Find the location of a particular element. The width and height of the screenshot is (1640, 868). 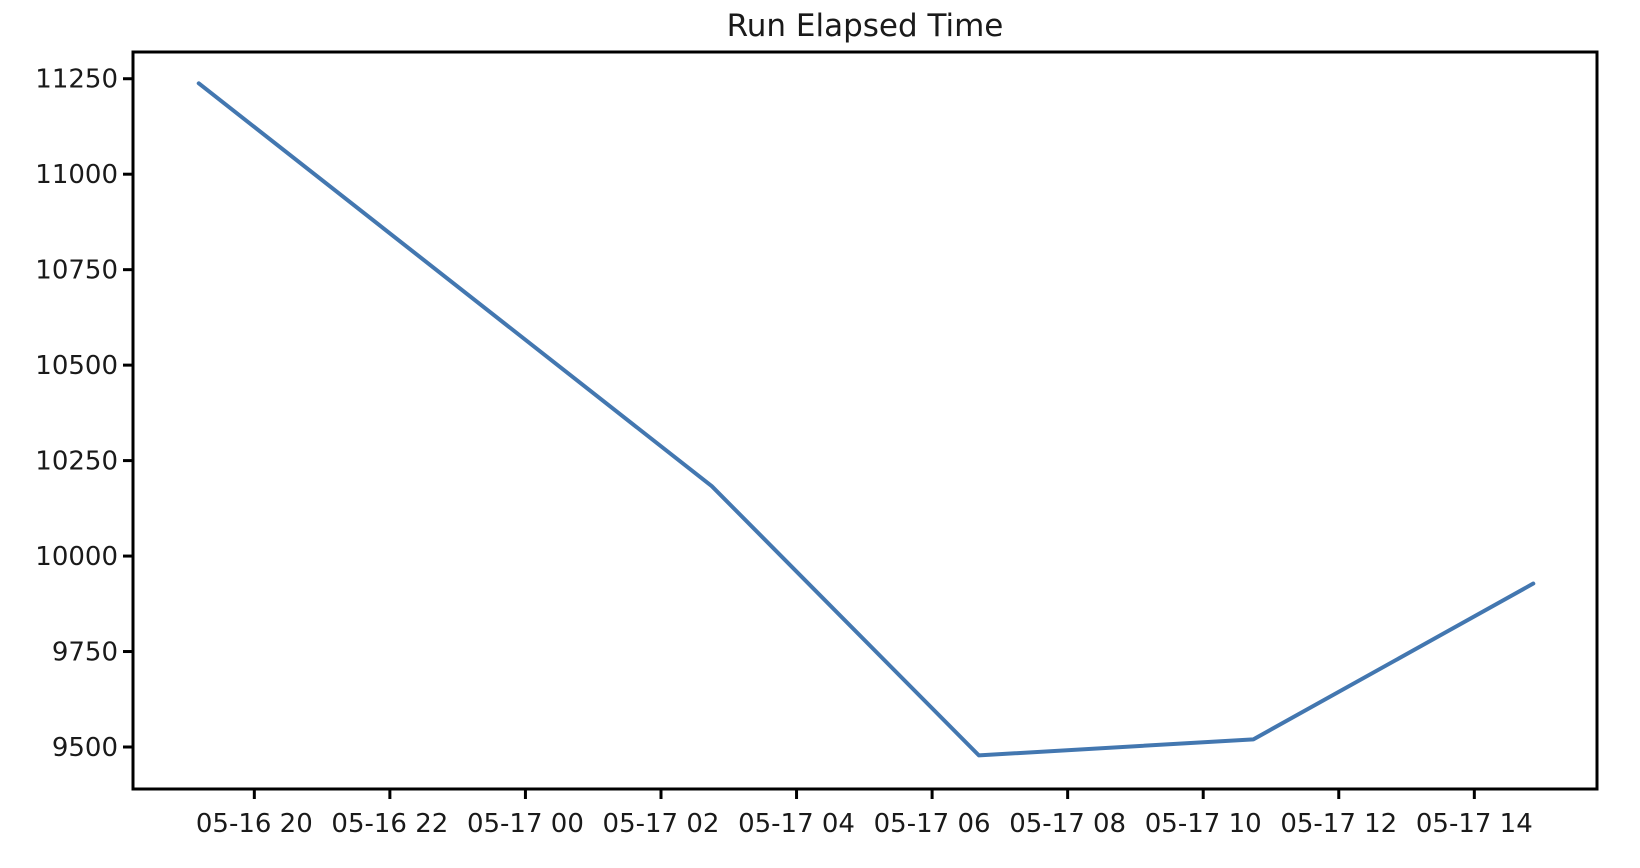

y-tick-label: 9750 is located at coordinates (85, 653).